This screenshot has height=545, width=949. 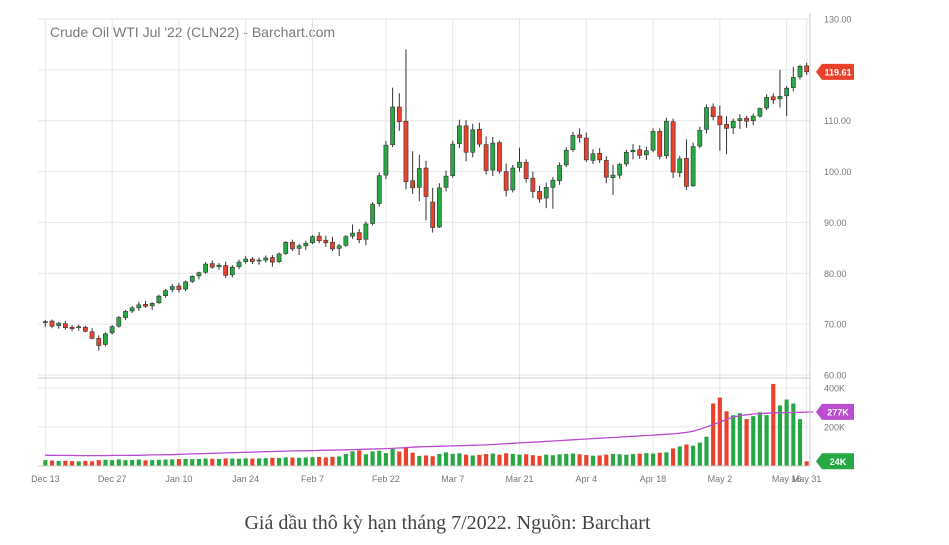 I want to click on x-tick-label: Jan 10, so click(x=178, y=479).